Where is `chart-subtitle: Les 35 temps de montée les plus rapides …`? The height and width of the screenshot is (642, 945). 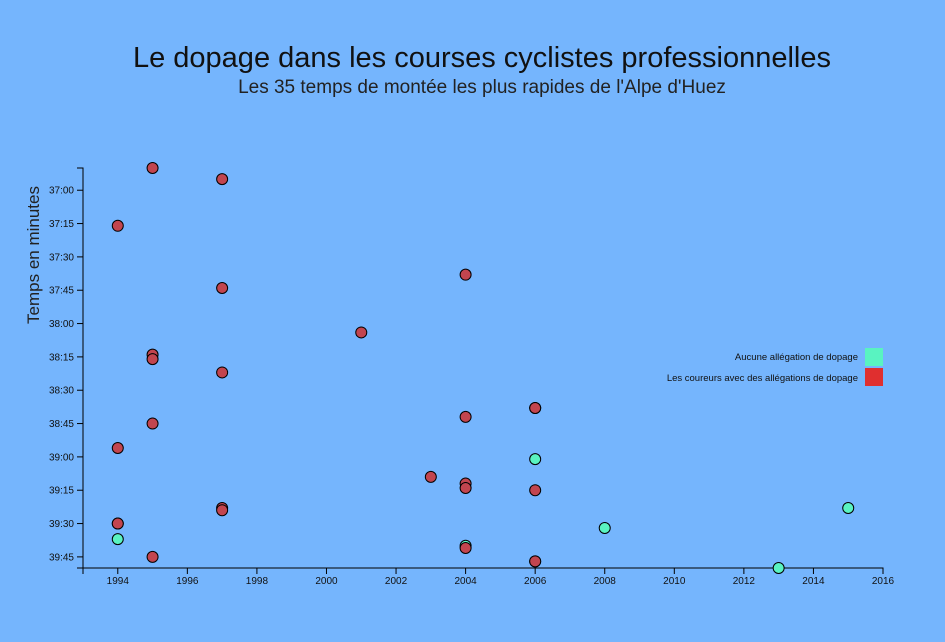 chart-subtitle: Les 35 temps de montée les plus rapides … is located at coordinates (482, 87).